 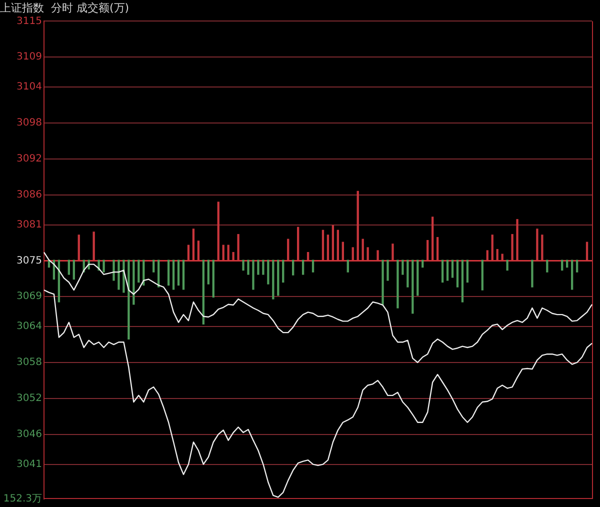 I want to click on y-tick-label: 3064, so click(x=29, y=326).